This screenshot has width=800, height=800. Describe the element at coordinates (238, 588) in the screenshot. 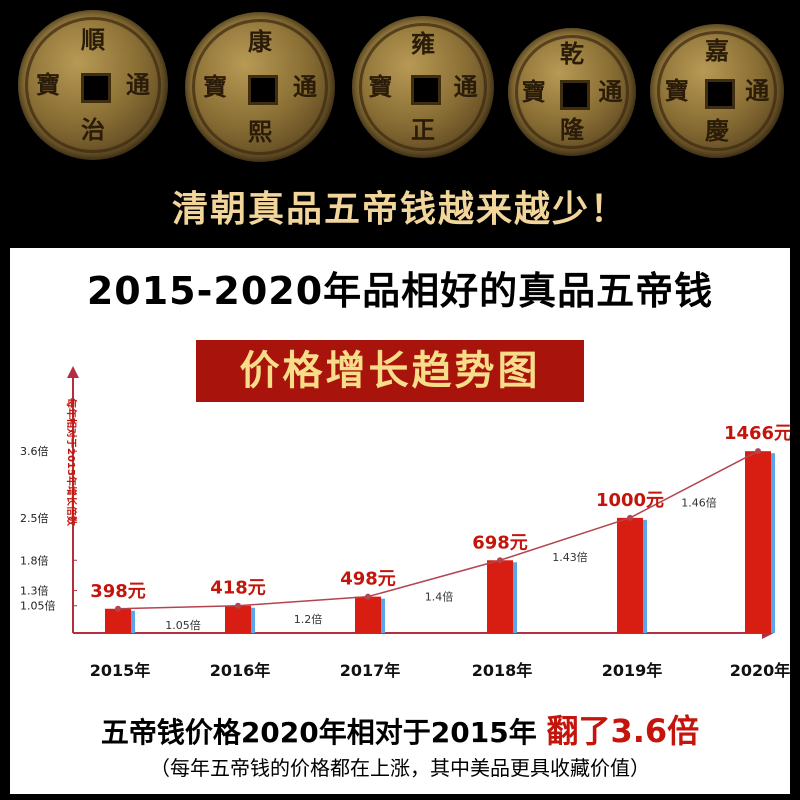

I see `value-label: 418元` at that location.